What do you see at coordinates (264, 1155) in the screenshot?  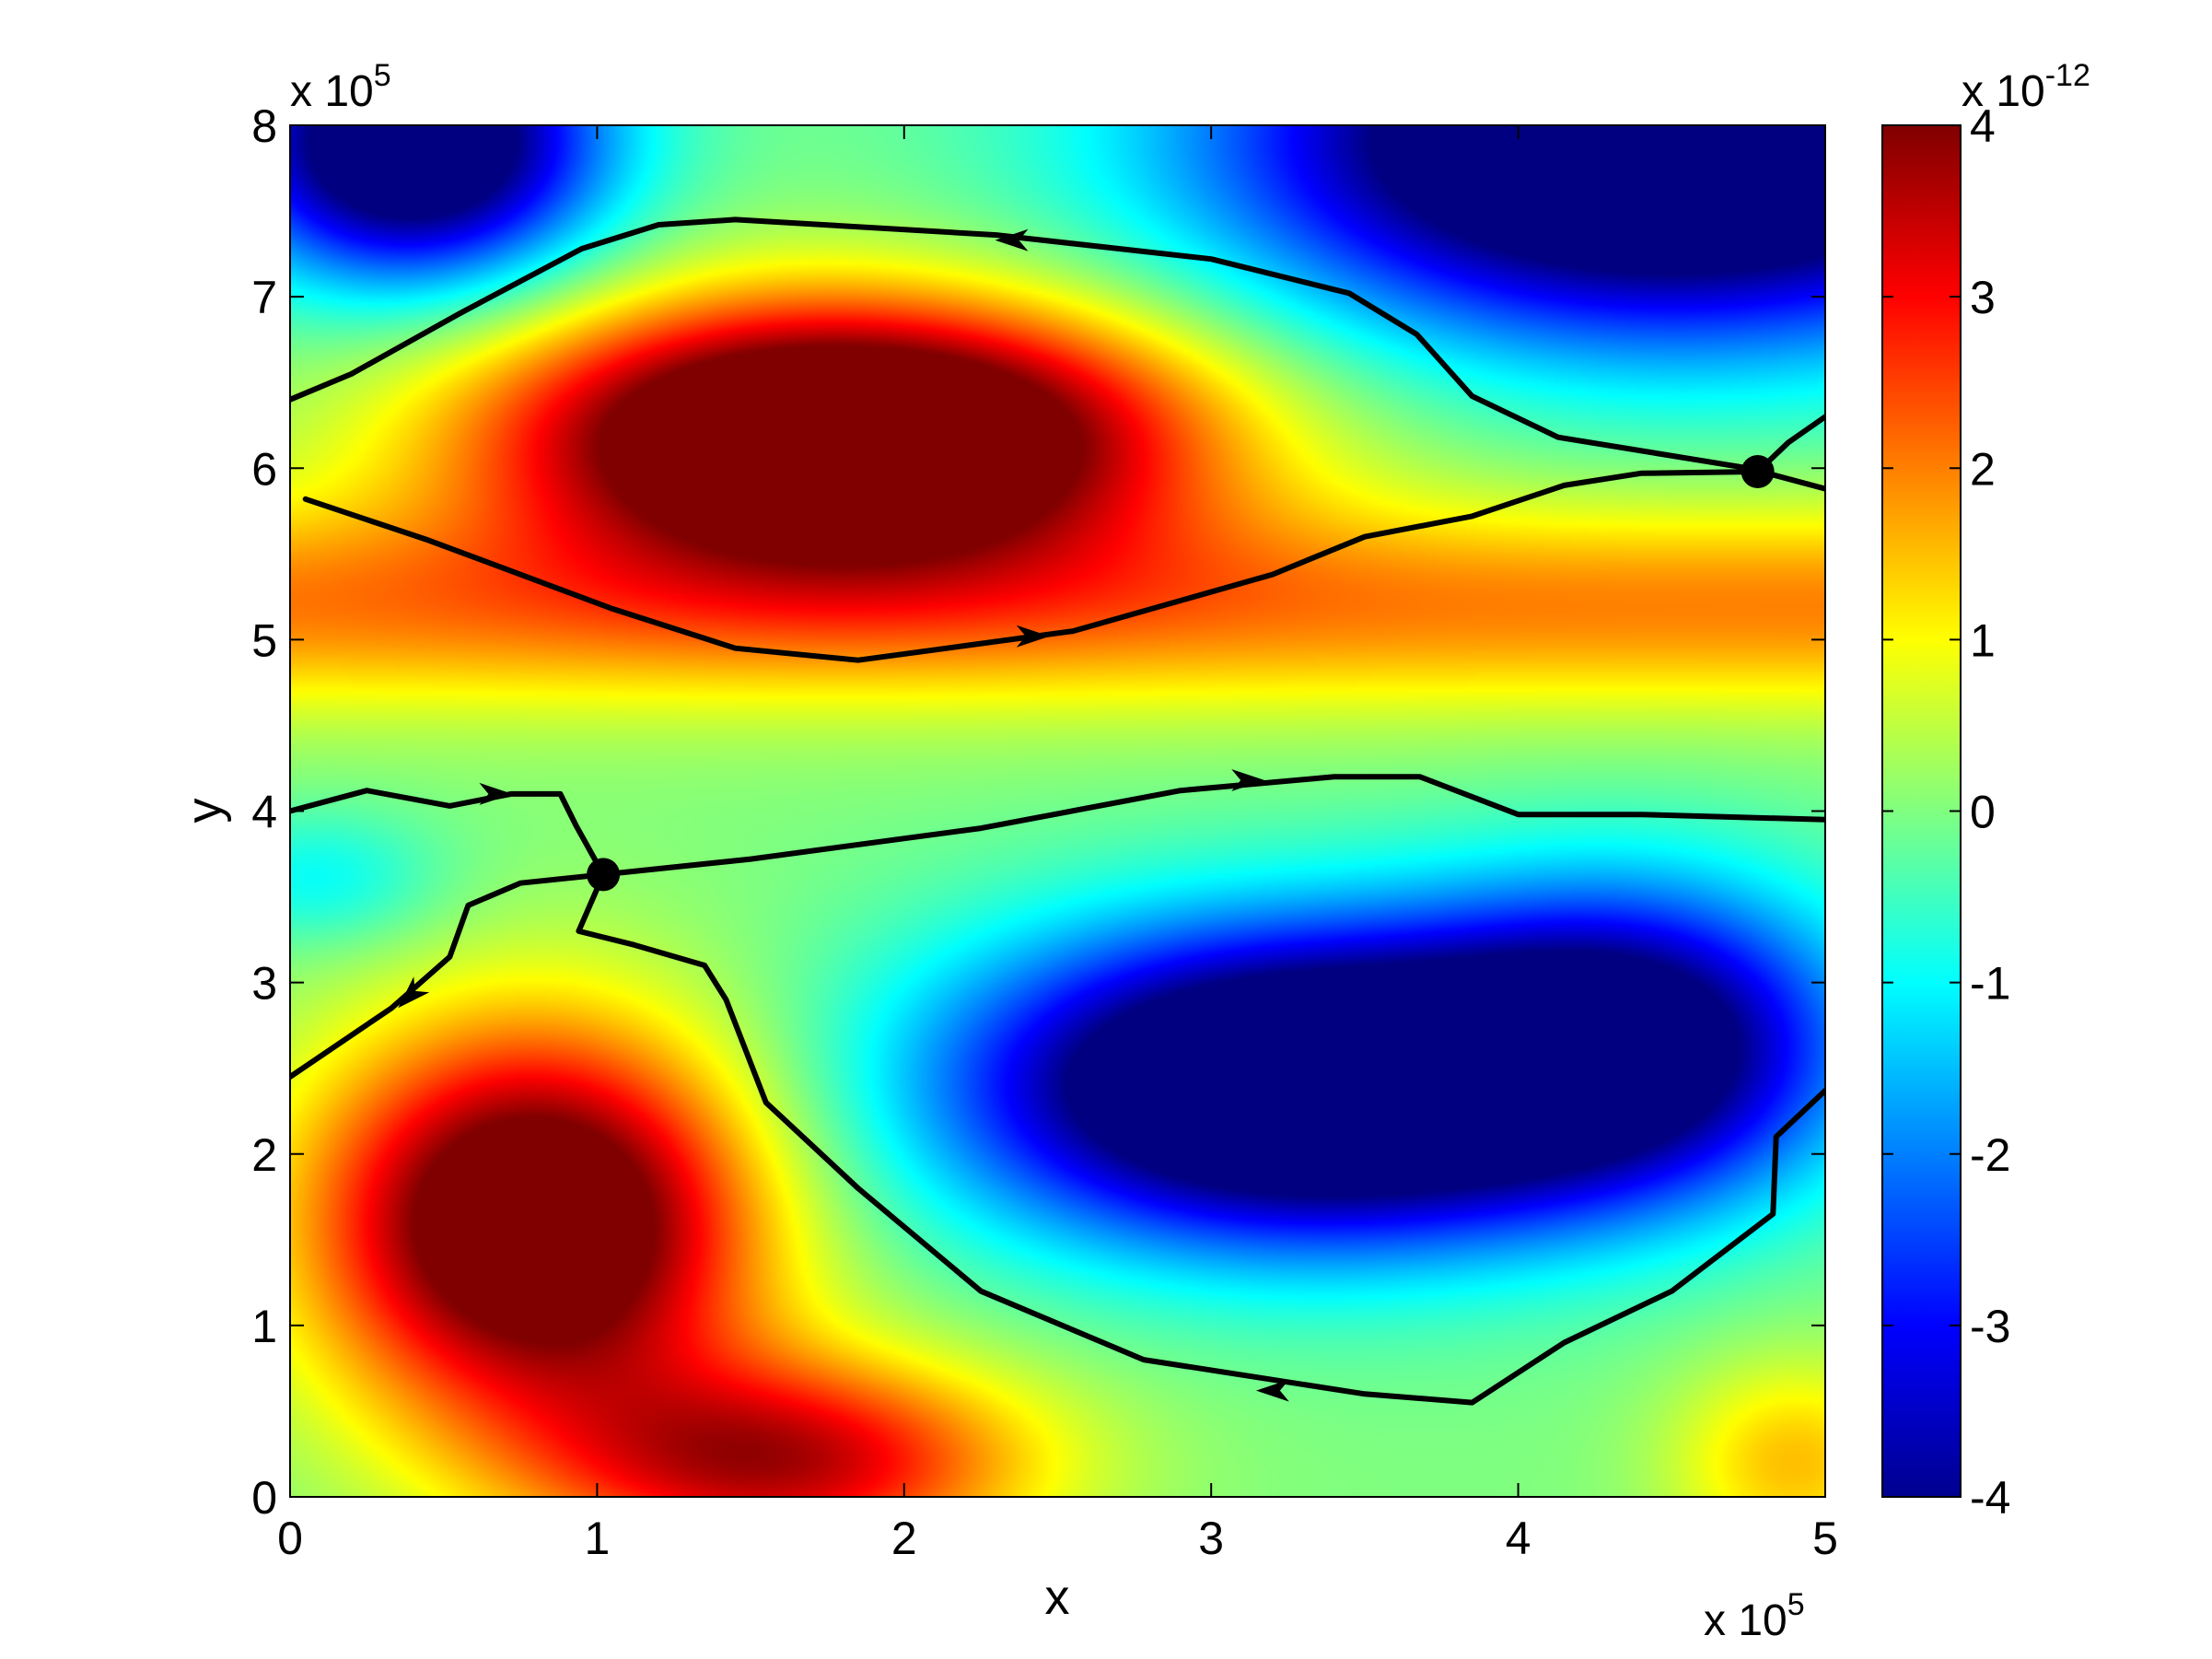 I see `y-tick-label: 2` at bounding box center [264, 1155].